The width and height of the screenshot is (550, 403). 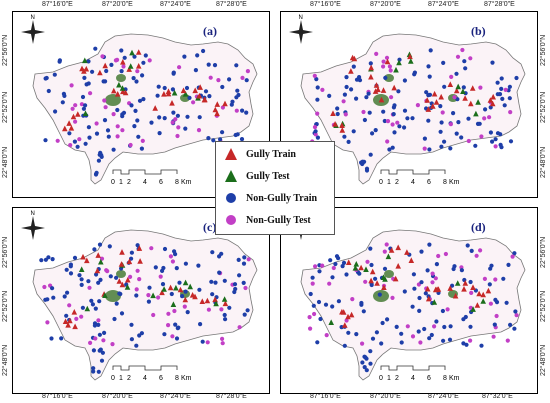 What do you see at coordinates (445, 182) in the screenshot?
I see `scale-tick-label: 8` at bounding box center [445, 182].